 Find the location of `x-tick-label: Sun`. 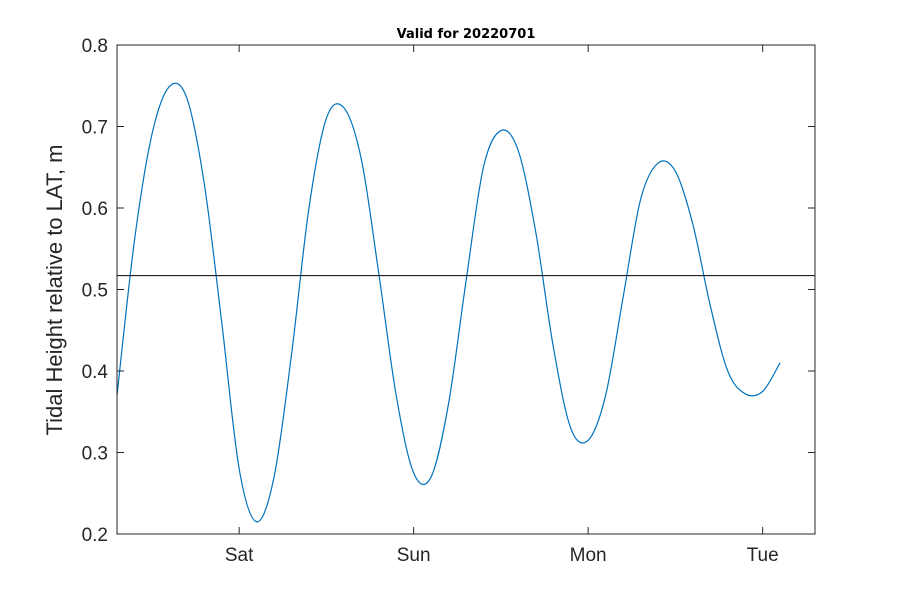

x-tick-label: Sun is located at coordinates (414, 555).